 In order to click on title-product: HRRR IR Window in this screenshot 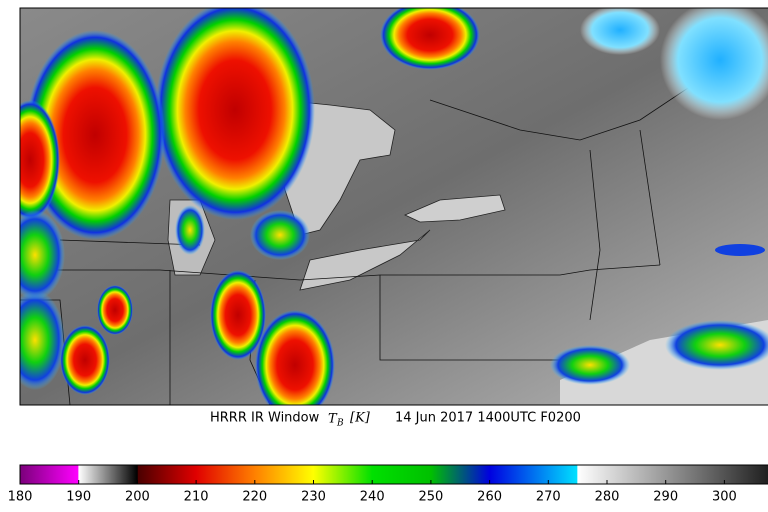, I will do `click(265, 418)`.